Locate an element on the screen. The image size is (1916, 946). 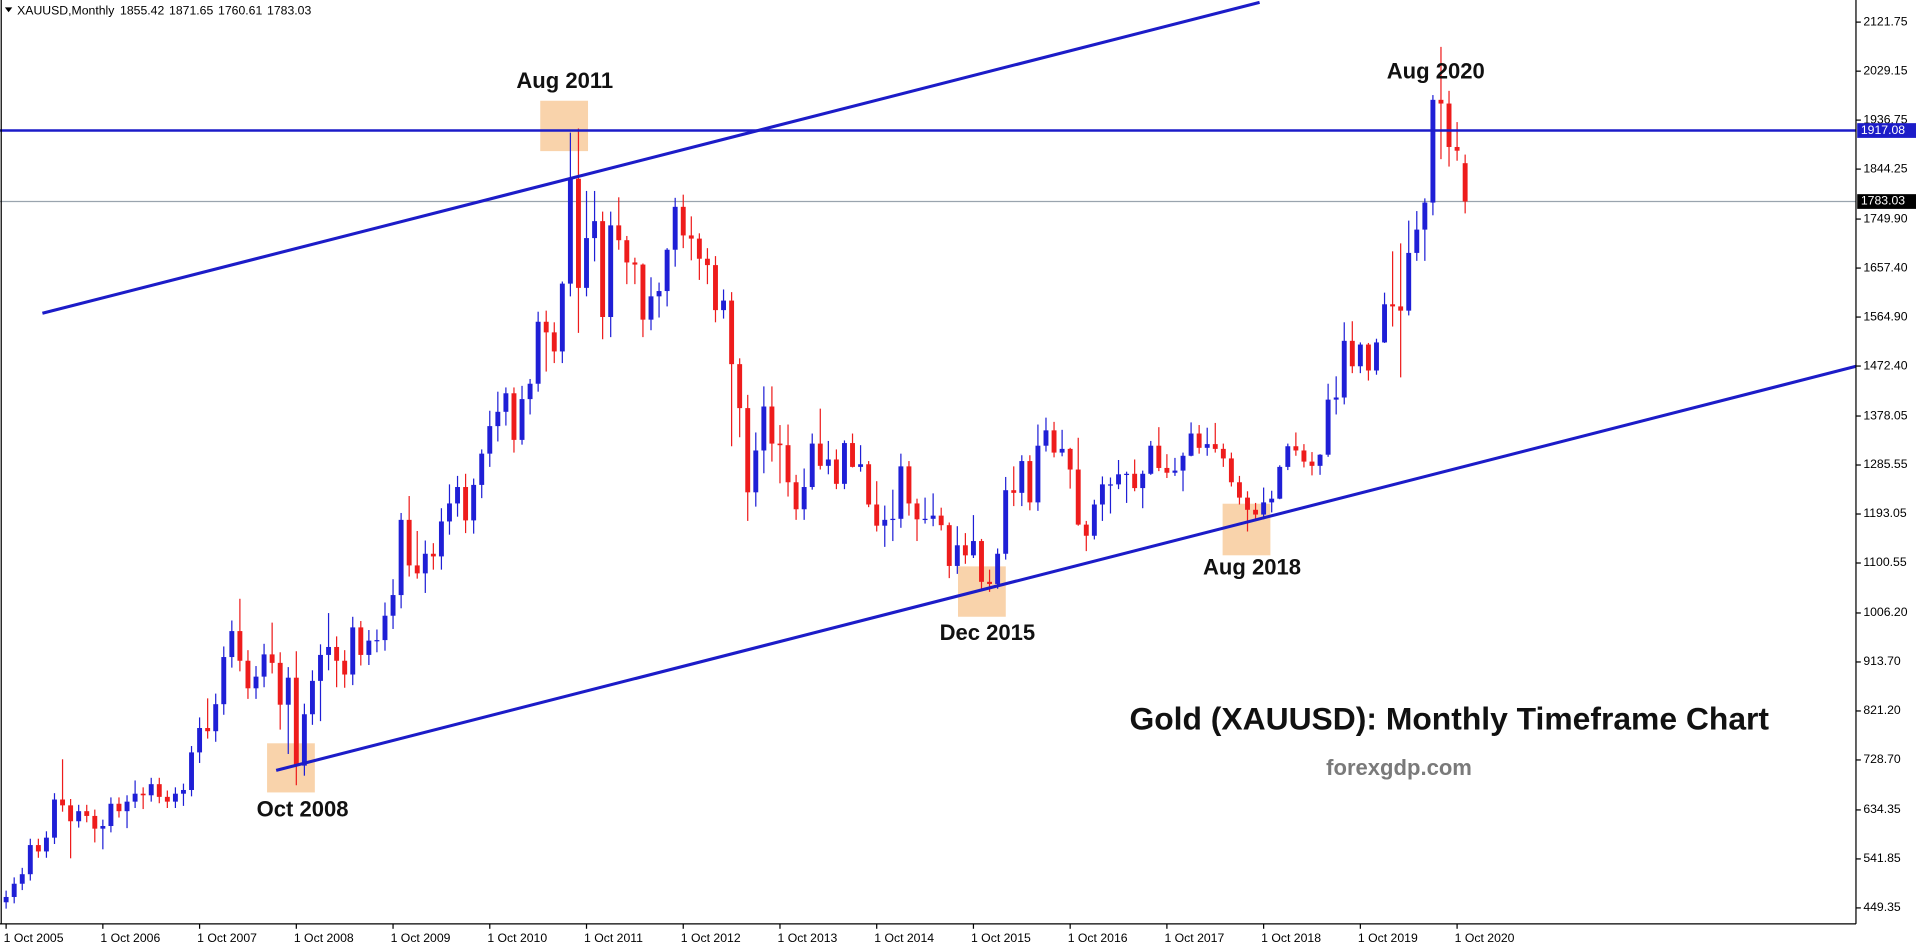
level-price-box is located at coordinates (1886, 130).